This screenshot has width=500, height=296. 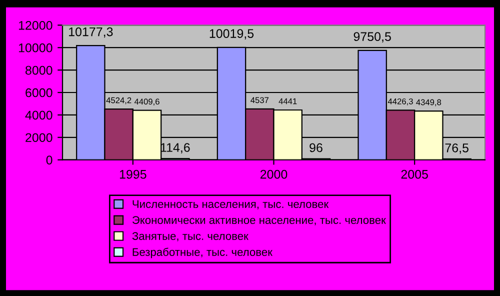 What do you see at coordinates (259, 221) in the screenshot?
I see `legend-label: Экономически активное население, тыс. человек` at bounding box center [259, 221].